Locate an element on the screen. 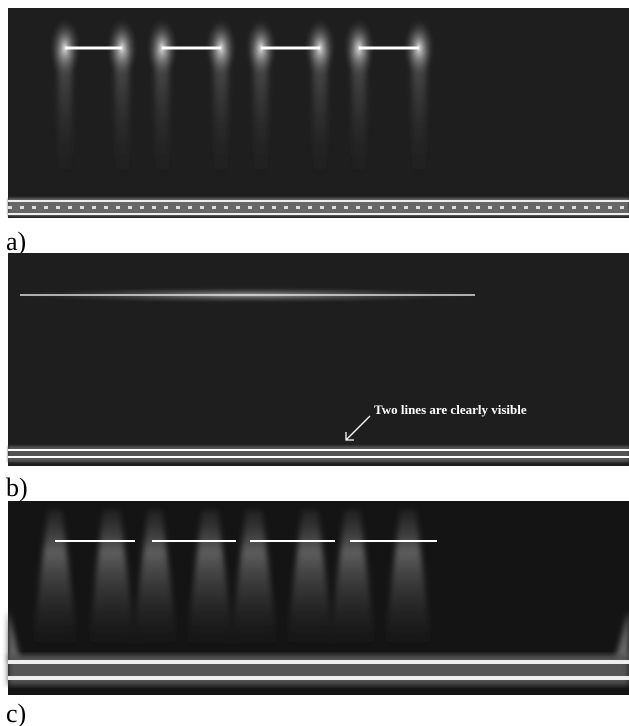 The width and height of the screenshot is (629, 726). annotation: Two lines are clearly visible is located at coordinates (450, 409).